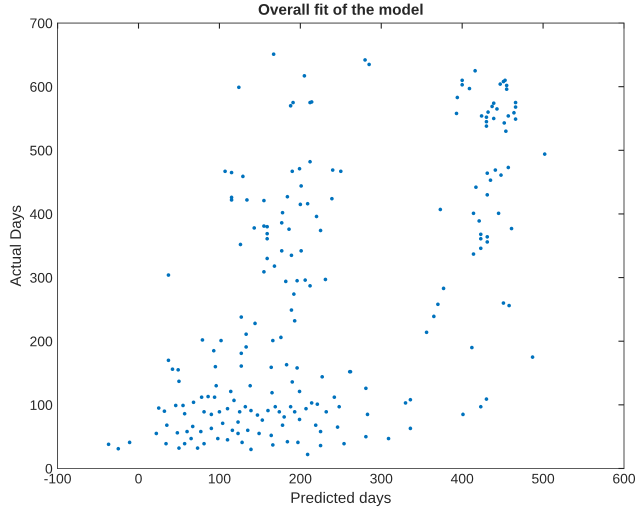 The height and width of the screenshot is (512, 640). I want to click on y-tick-label: 300, so click(41, 277).